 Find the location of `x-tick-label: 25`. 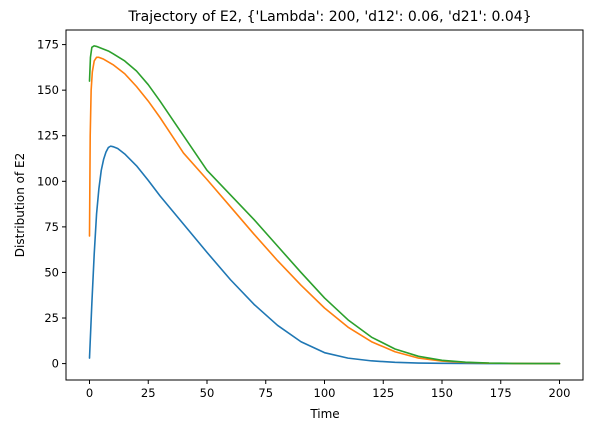

x-tick-label: 25 is located at coordinates (148, 393).